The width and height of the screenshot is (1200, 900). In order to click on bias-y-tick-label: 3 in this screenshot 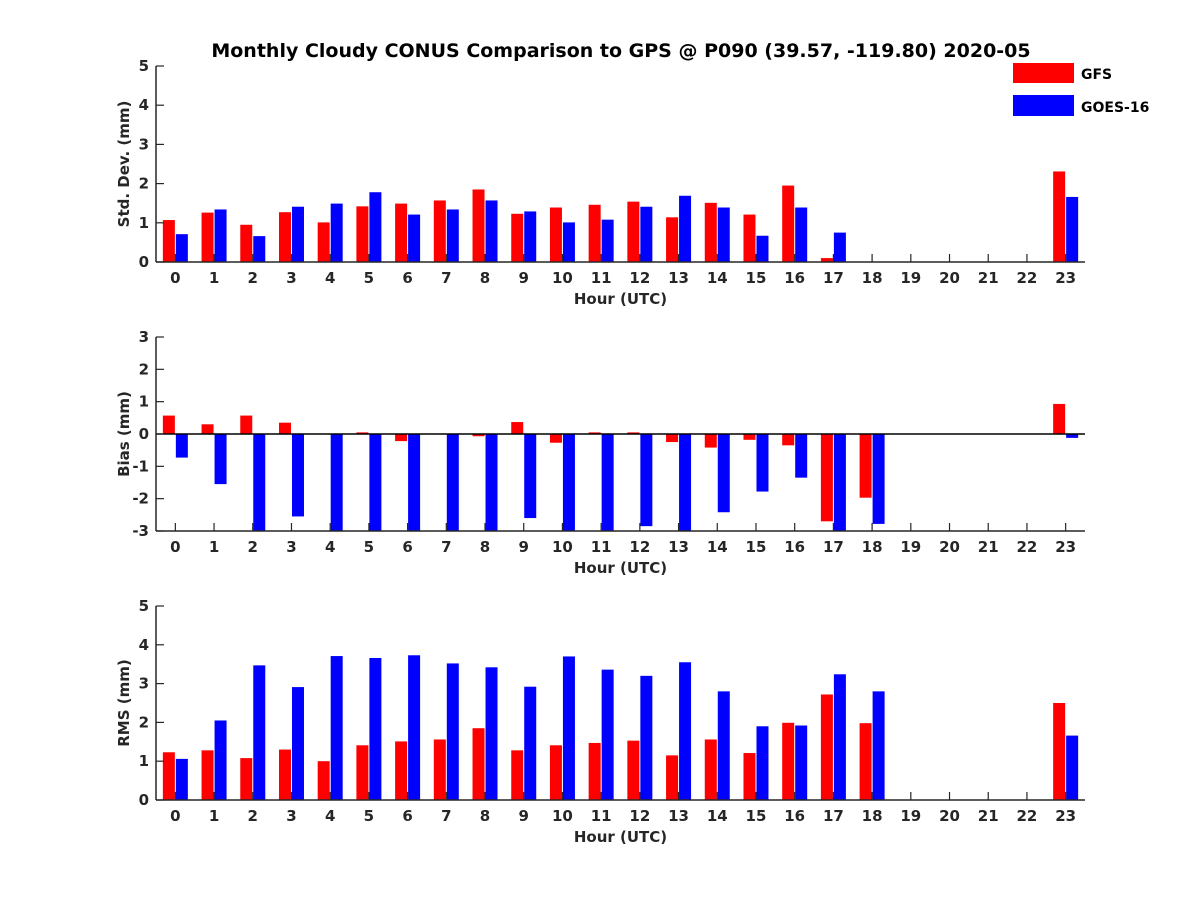, I will do `click(144, 337)`.